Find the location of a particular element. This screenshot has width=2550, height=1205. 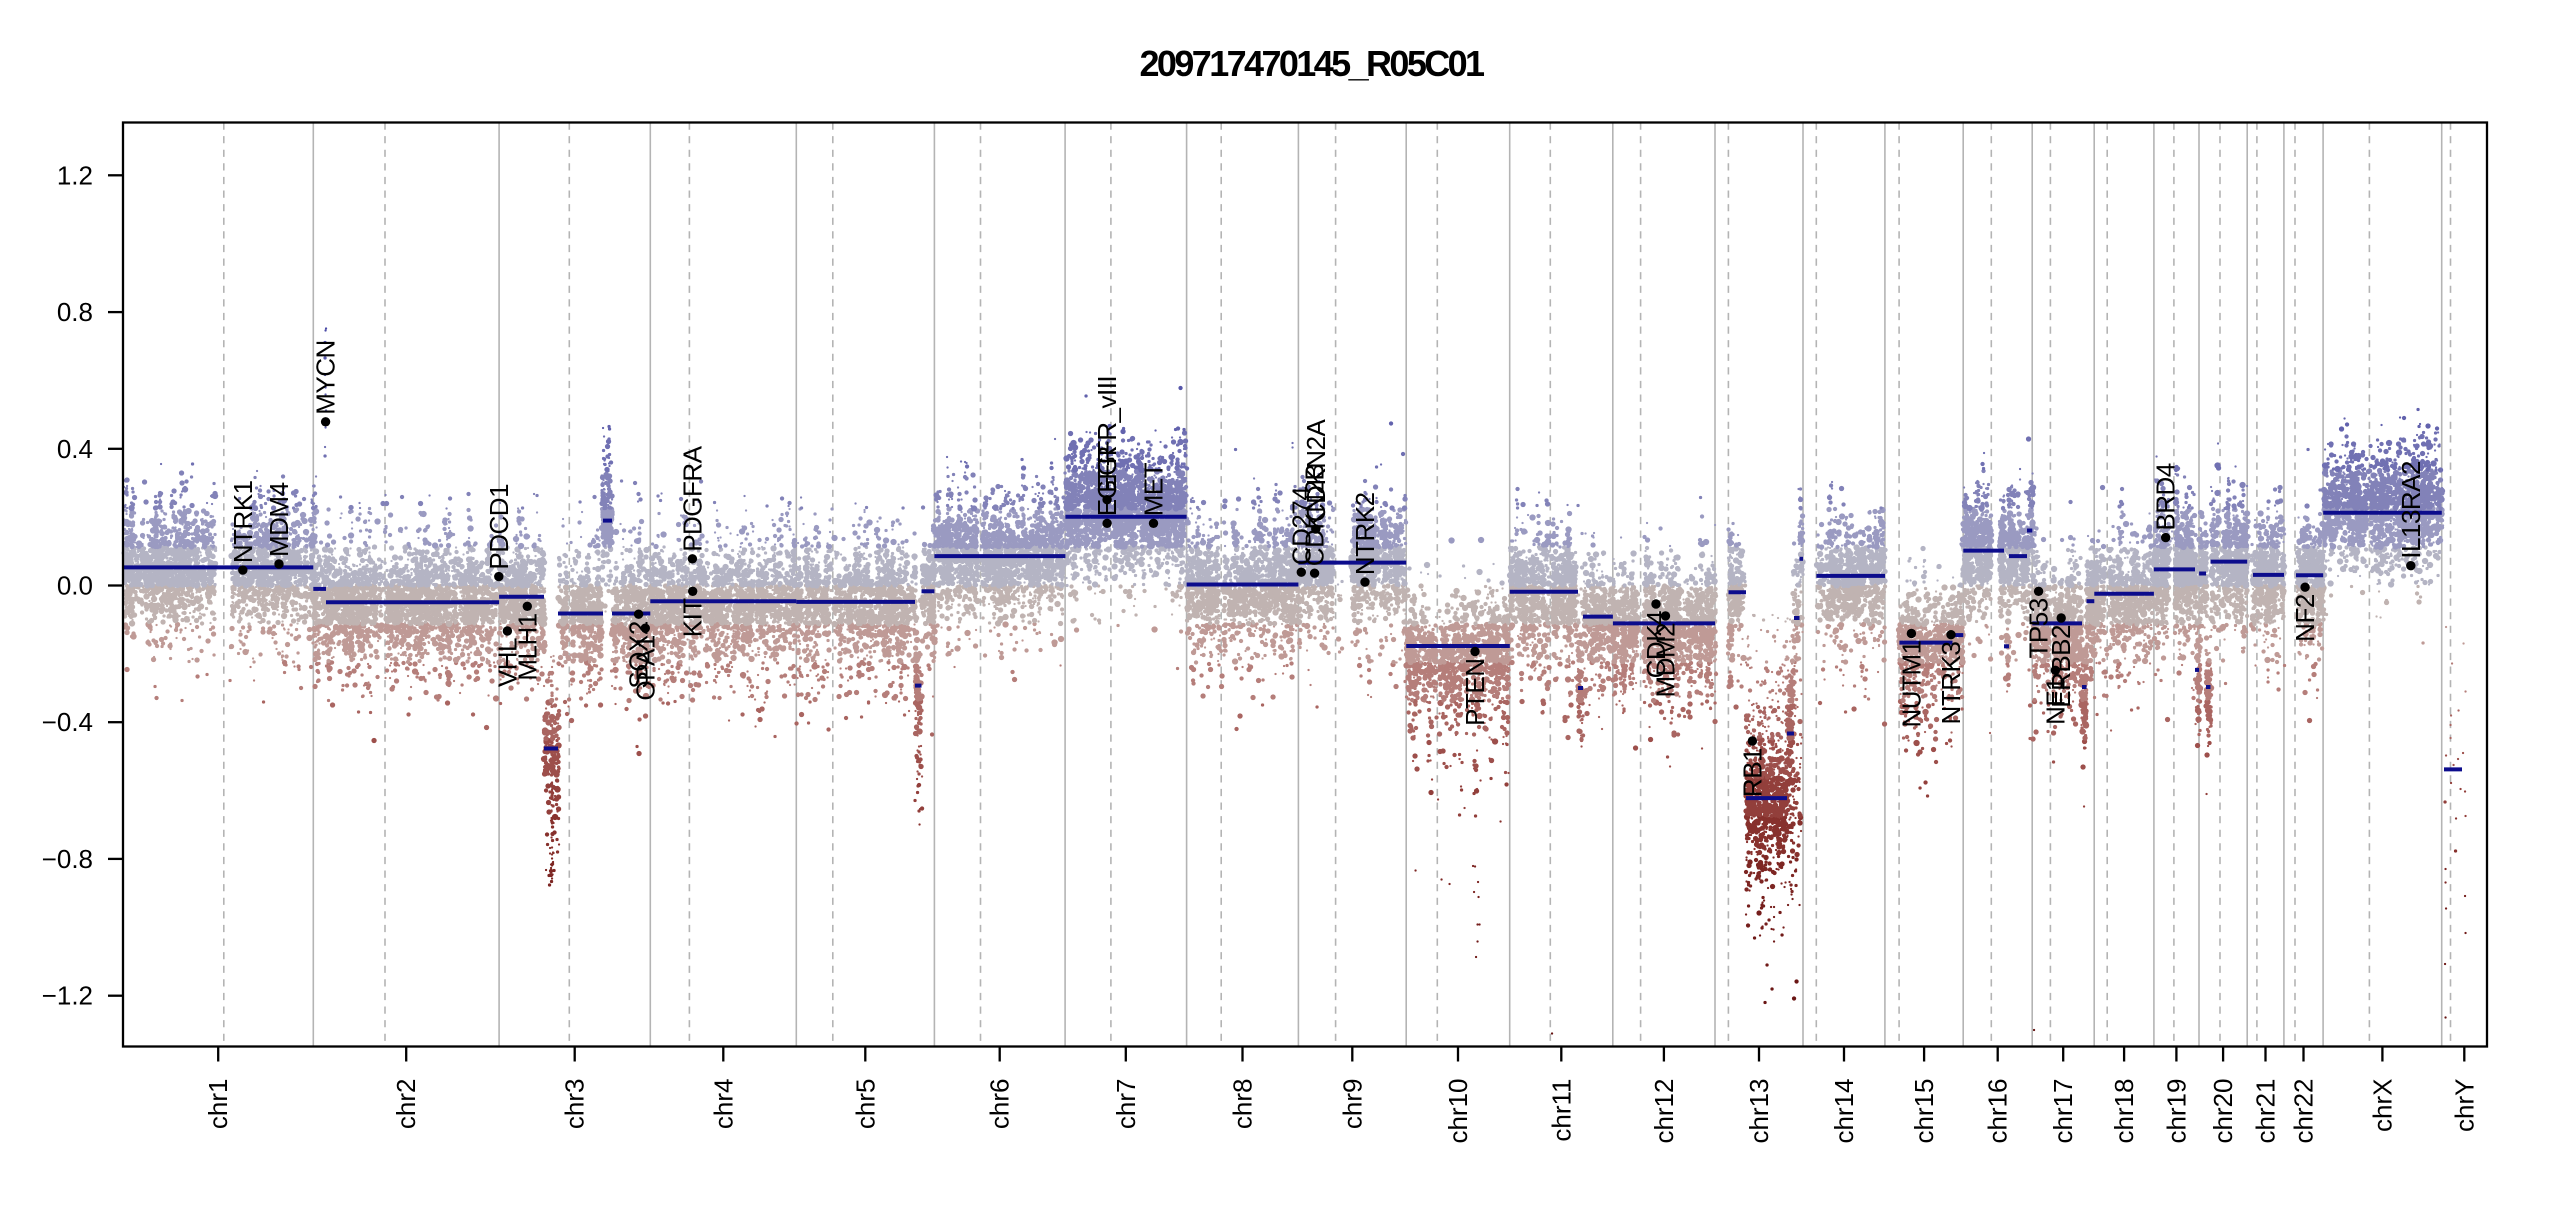

svg-text: NTRK1 is located at coordinates (243, 521).